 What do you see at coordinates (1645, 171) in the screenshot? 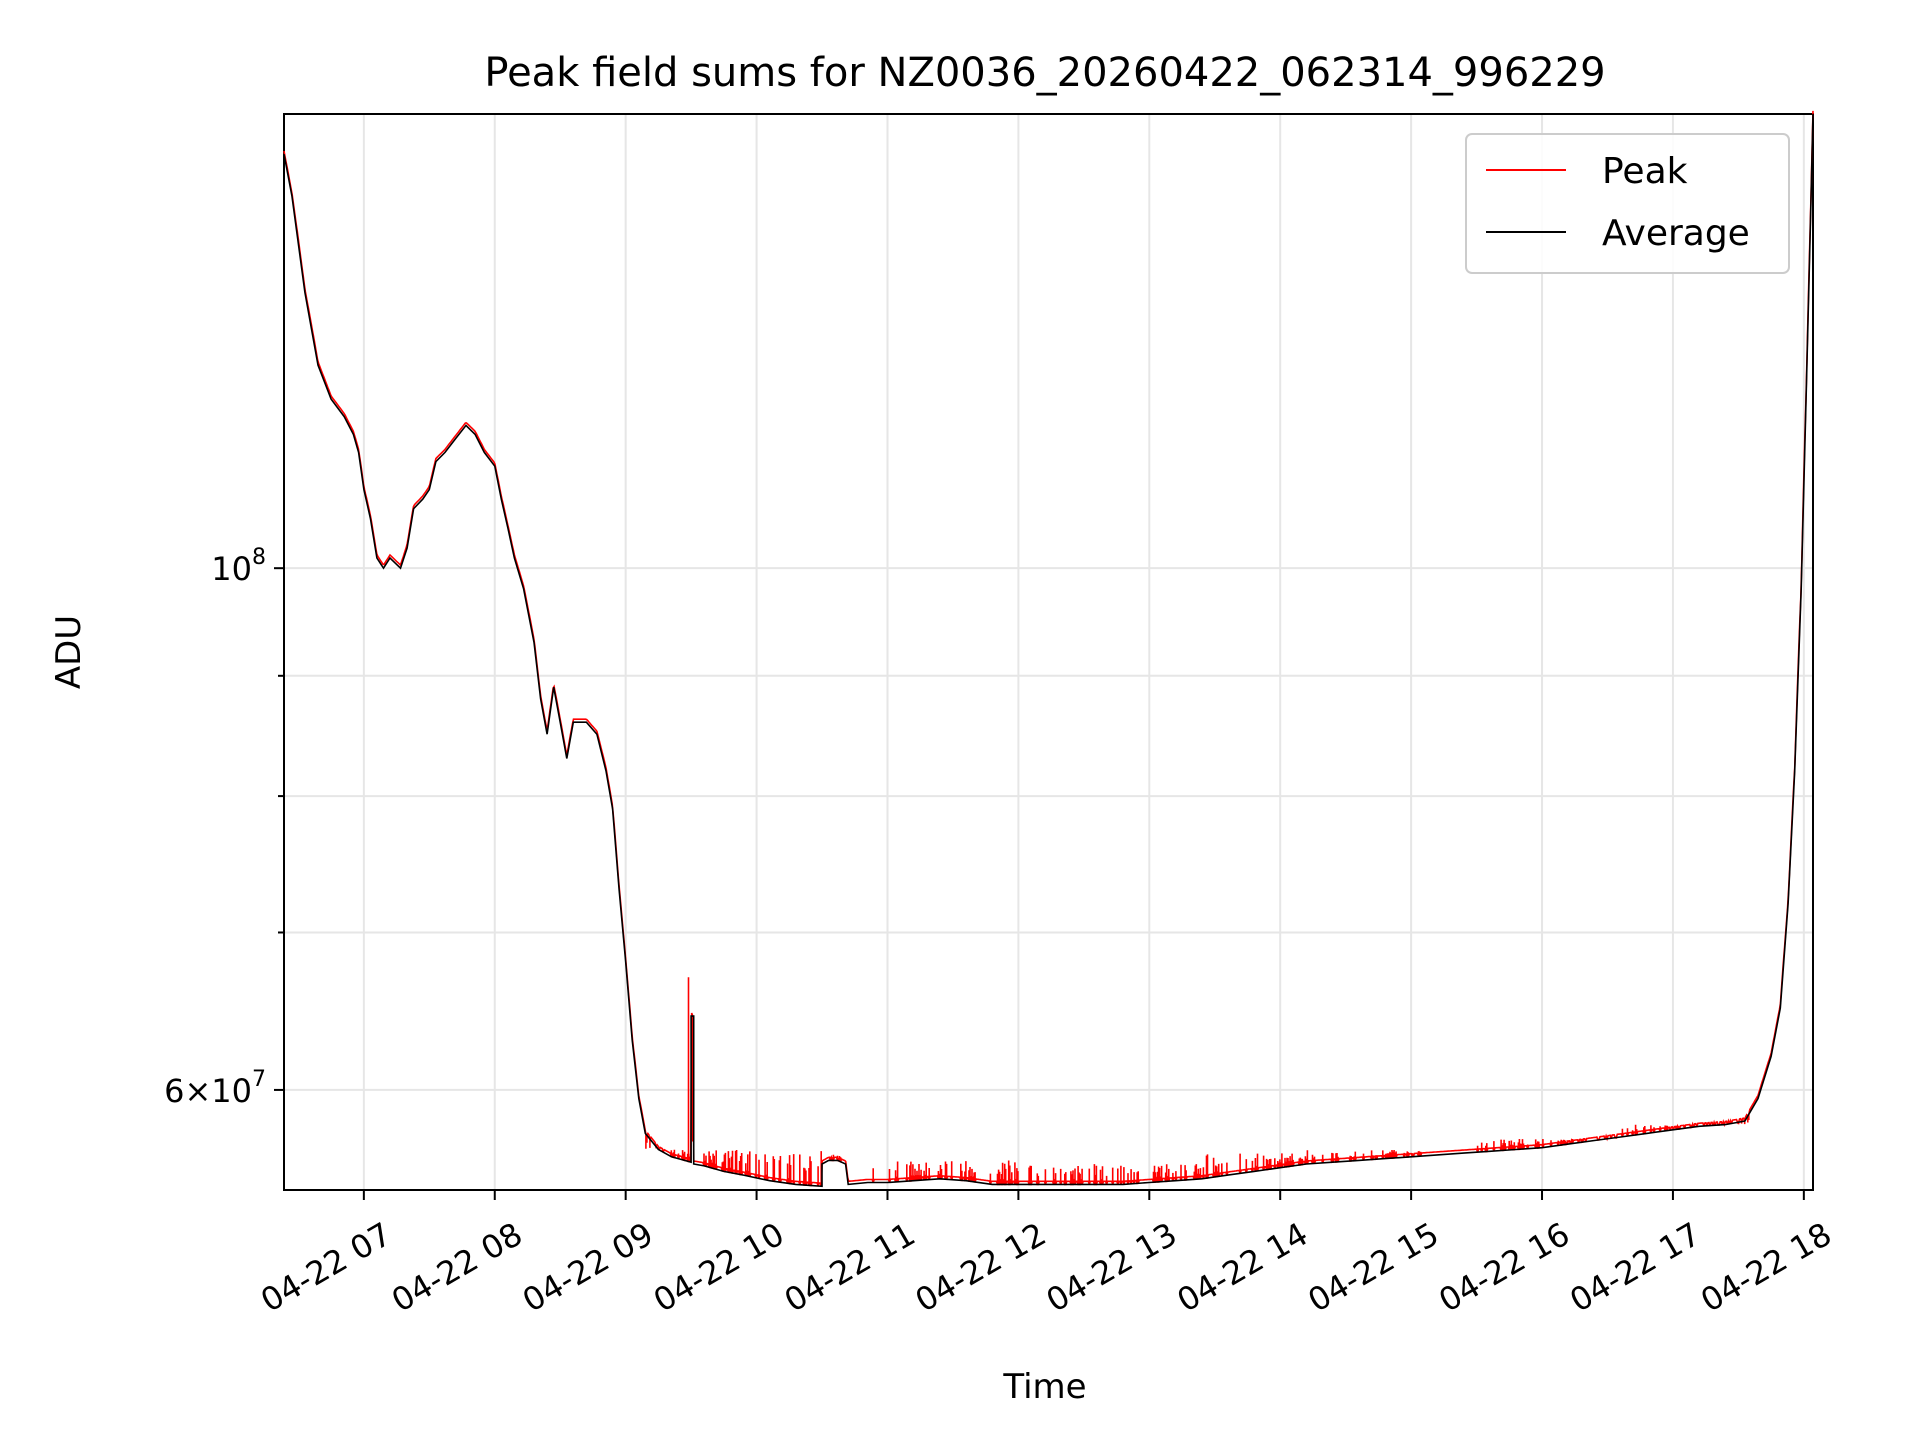
I see `legend-peak-label: Peak` at bounding box center [1645, 171].